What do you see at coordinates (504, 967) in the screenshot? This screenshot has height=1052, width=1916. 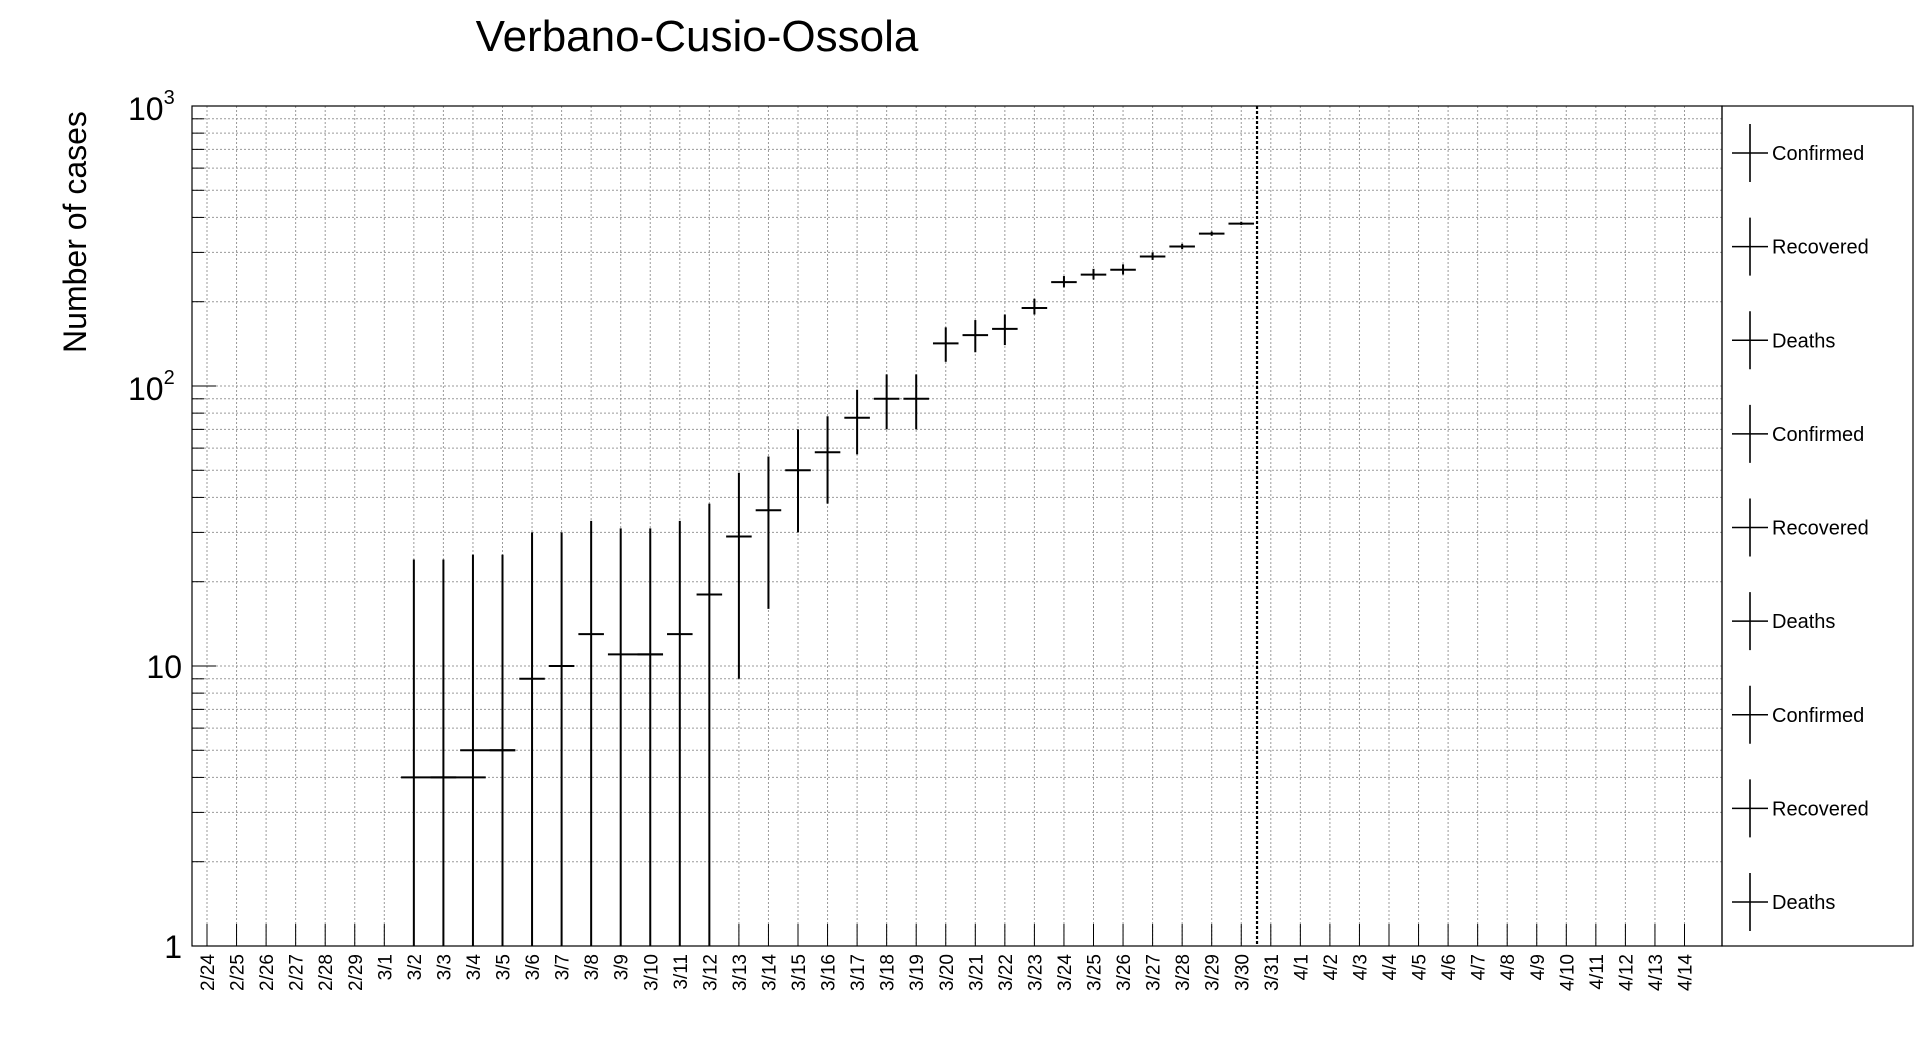 I see `x-tick-label: 3/5` at bounding box center [504, 967].